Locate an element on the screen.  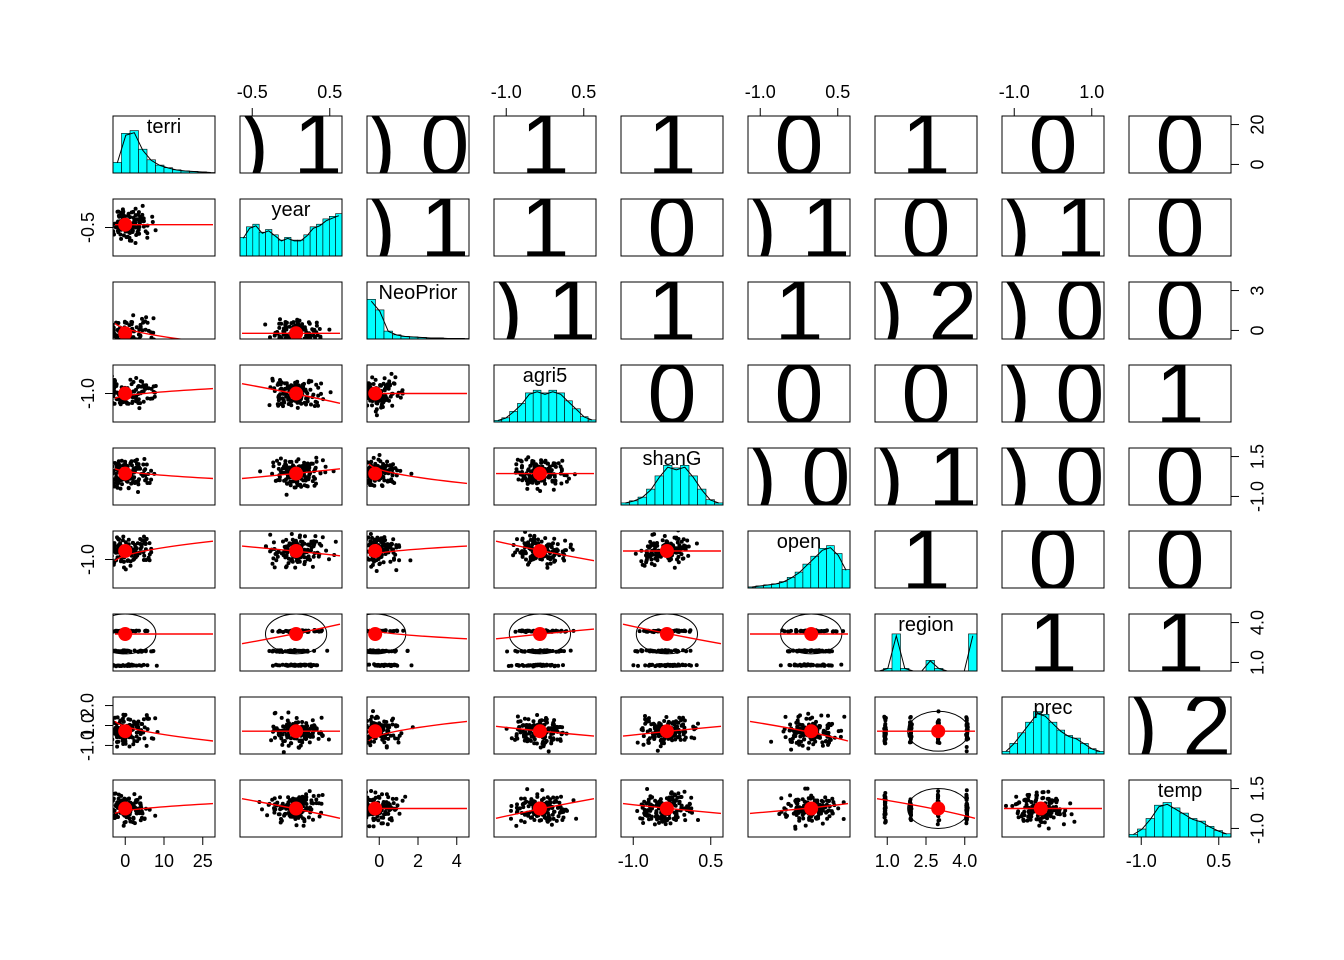
density-curve is located at coordinates (545, 406).